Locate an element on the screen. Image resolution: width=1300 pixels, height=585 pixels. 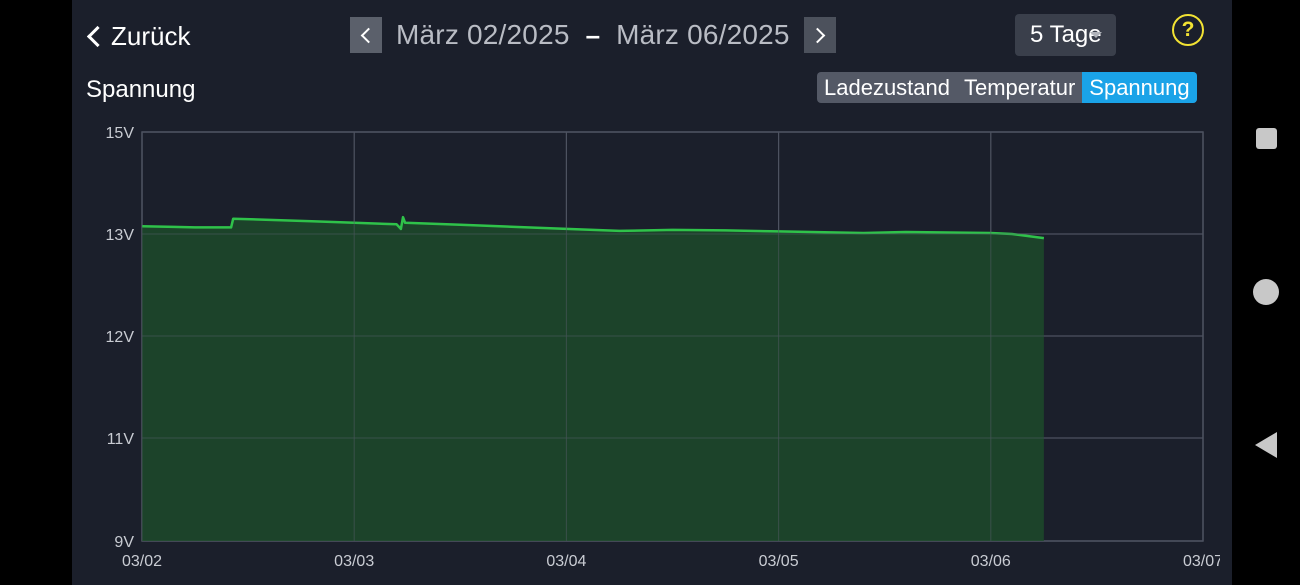
voltage-line is located at coordinates (593, 227).